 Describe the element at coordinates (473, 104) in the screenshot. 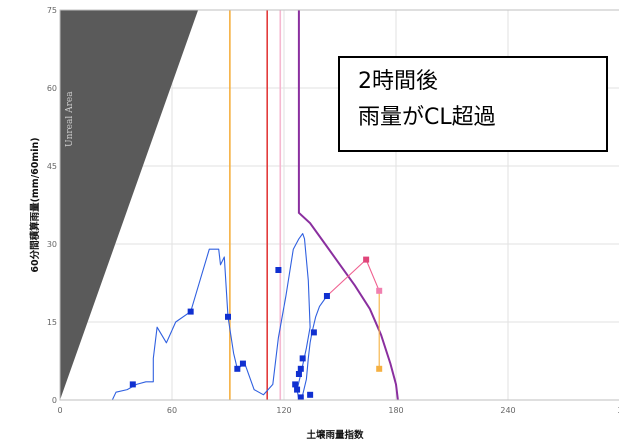

I see `callout-box: 2時間後 雨量がCL超過` at that location.